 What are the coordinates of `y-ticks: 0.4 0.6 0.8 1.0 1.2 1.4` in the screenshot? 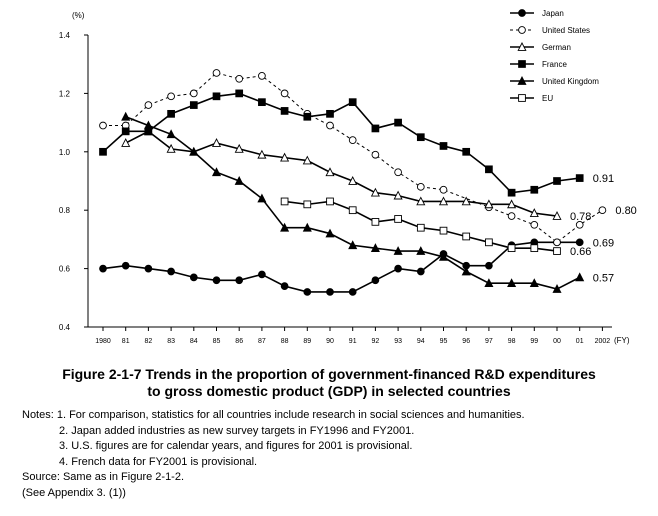 It's located at (73, 181).